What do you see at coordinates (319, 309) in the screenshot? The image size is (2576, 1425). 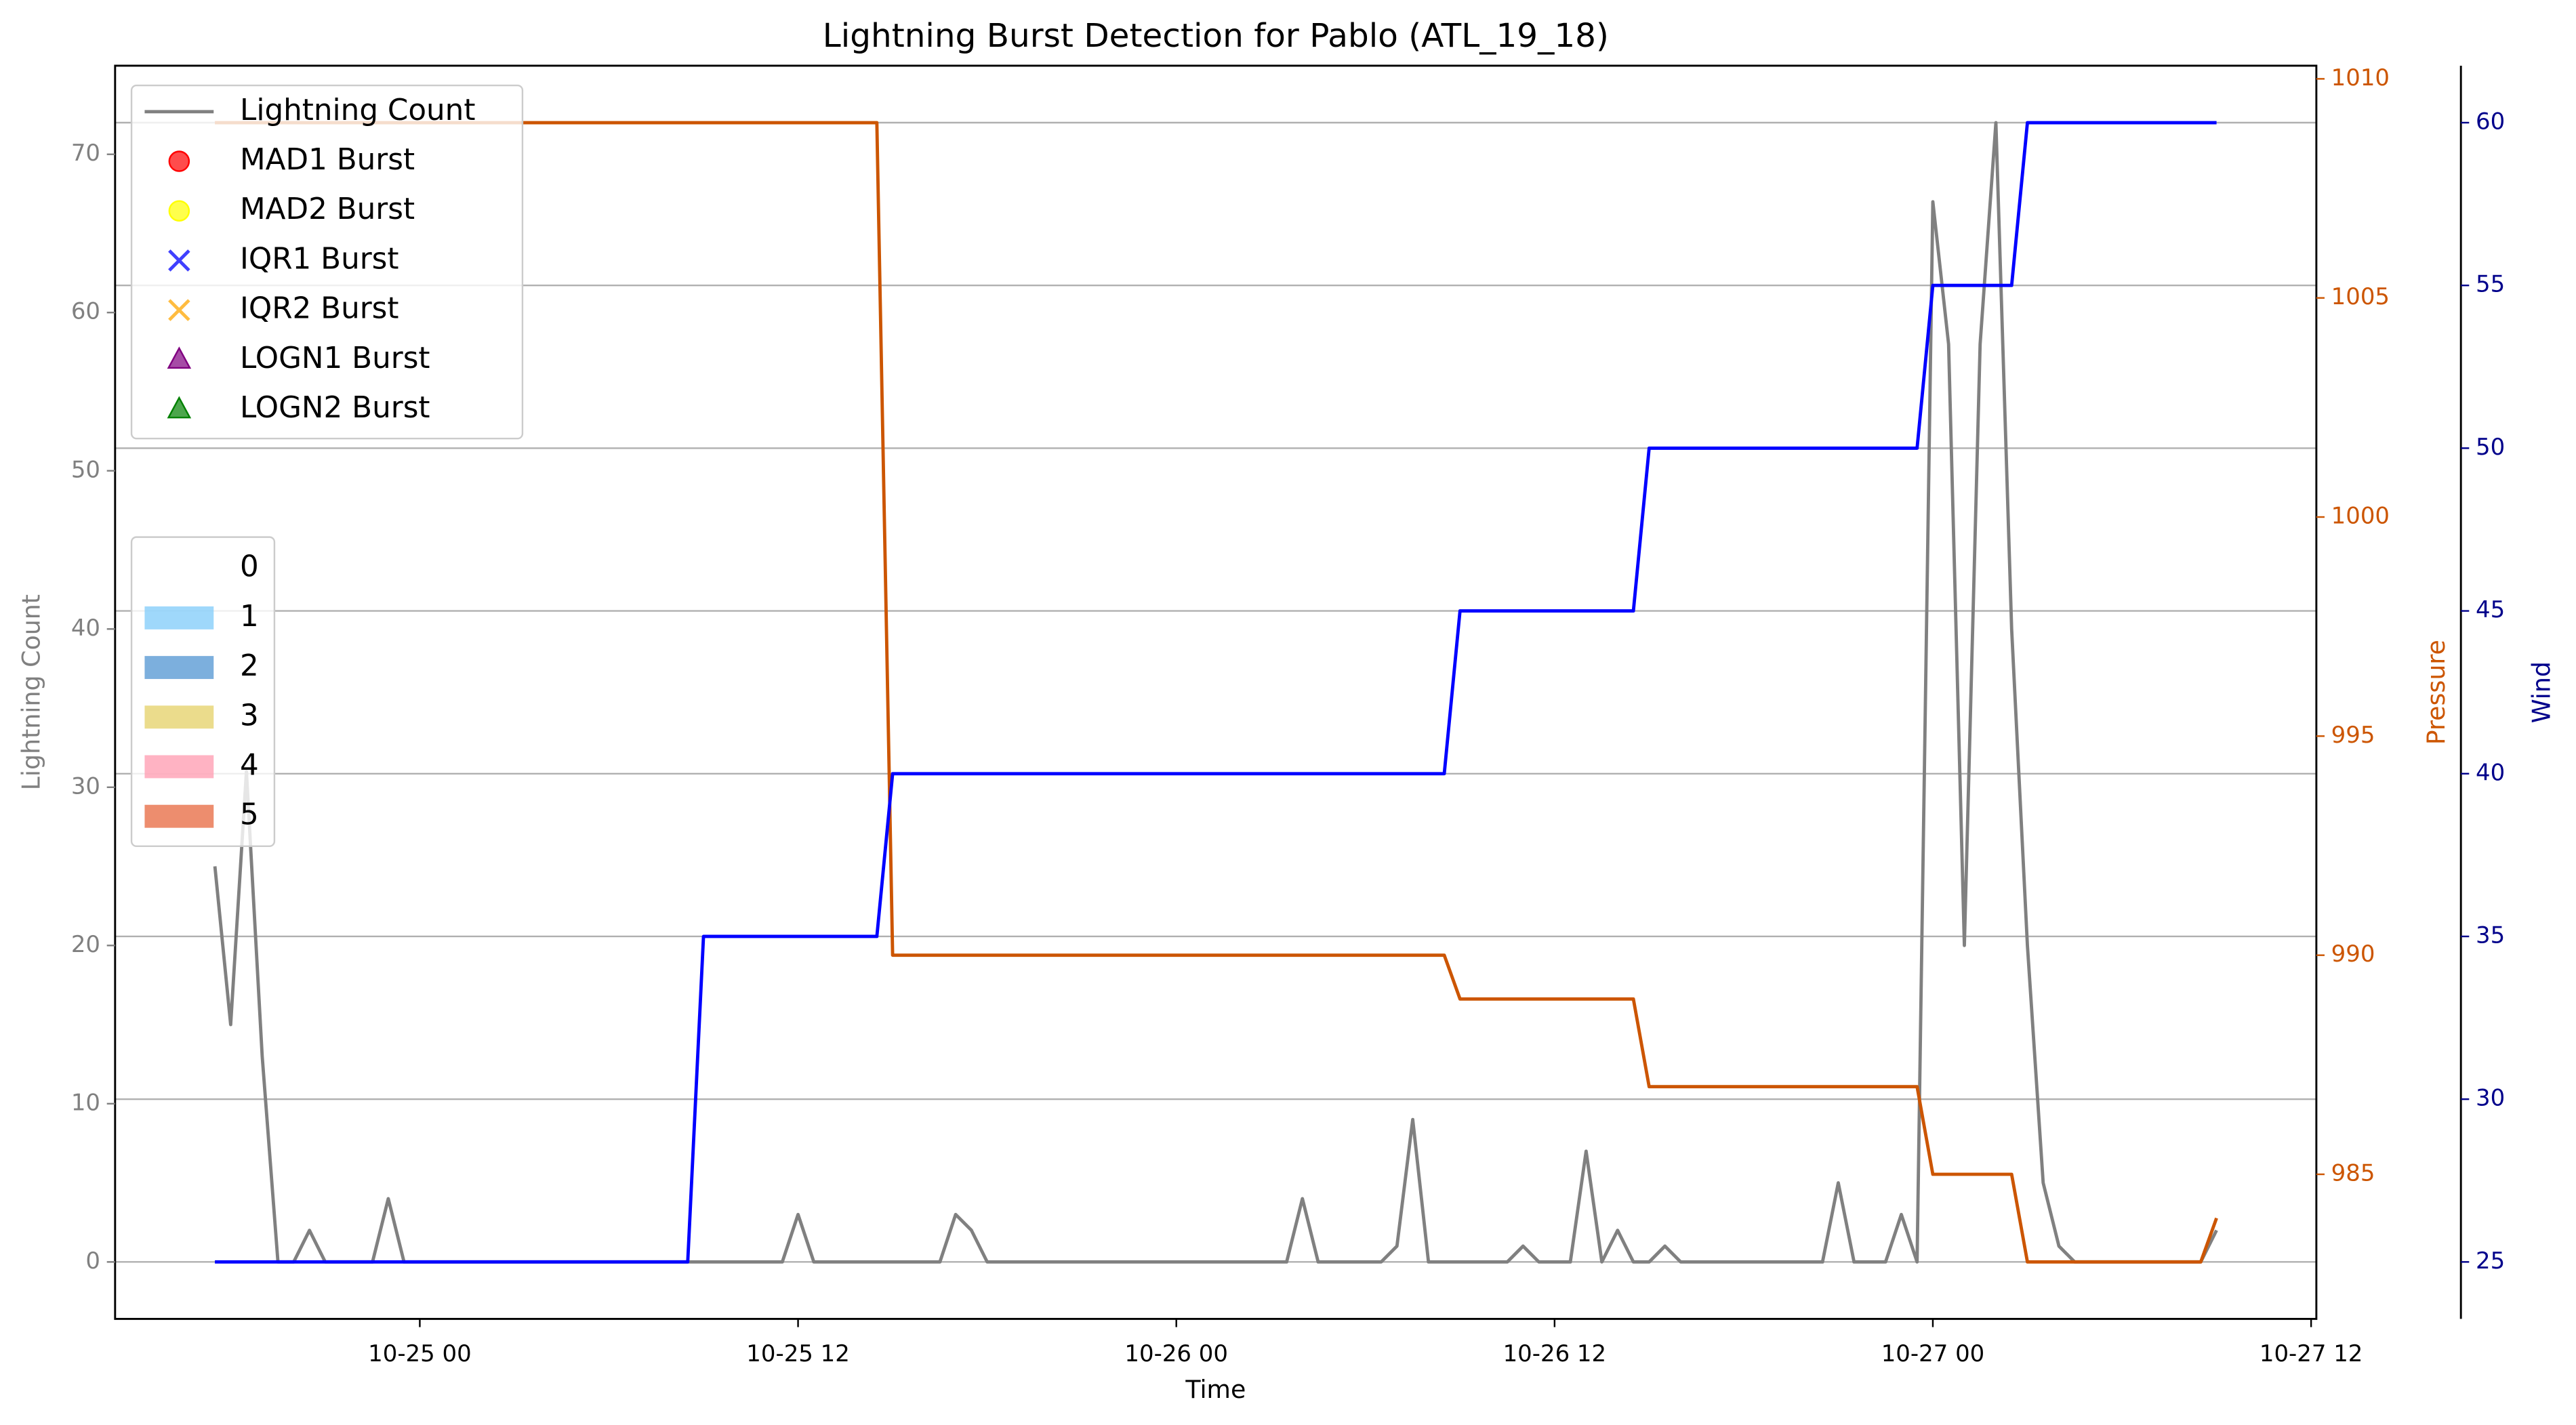 I see `legend-label: IQR2 Burst` at bounding box center [319, 309].